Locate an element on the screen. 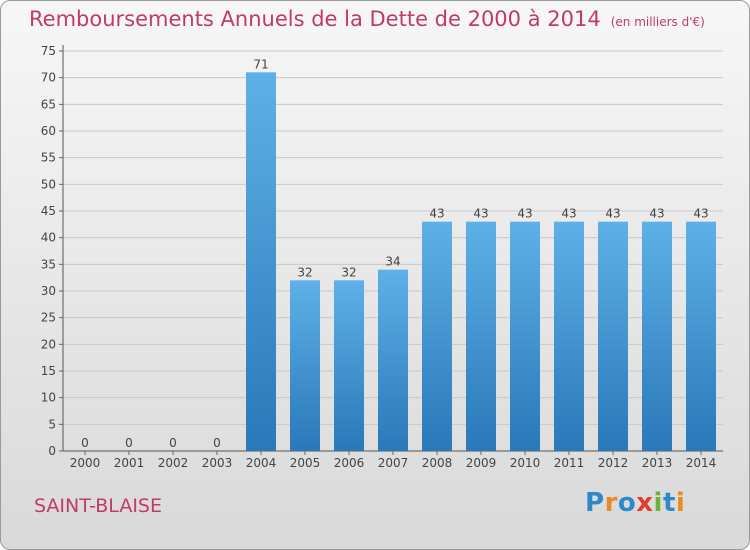 The image size is (750, 550). y-tick-label: 5 is located at coordinates (52, 424).